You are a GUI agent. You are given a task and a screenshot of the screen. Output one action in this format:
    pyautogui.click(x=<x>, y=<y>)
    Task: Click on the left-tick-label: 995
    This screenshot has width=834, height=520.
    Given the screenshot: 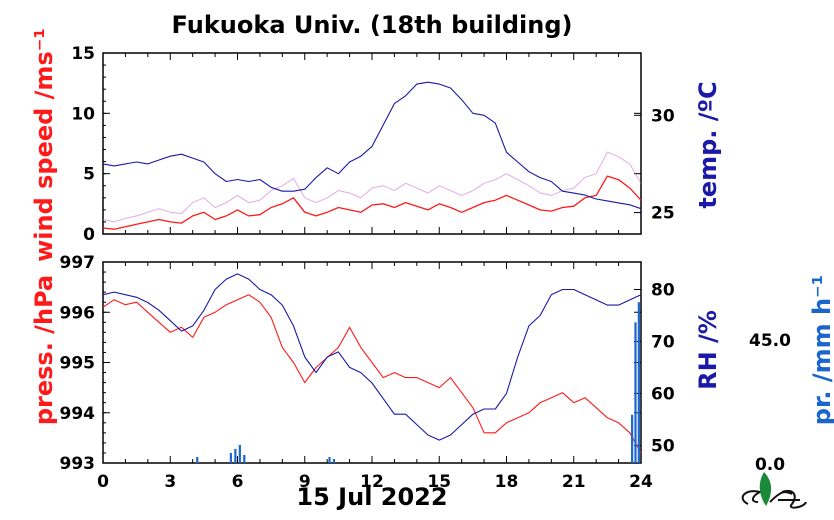 What is the action you would take?
    pyautogui.click(x=78, y=364)
    